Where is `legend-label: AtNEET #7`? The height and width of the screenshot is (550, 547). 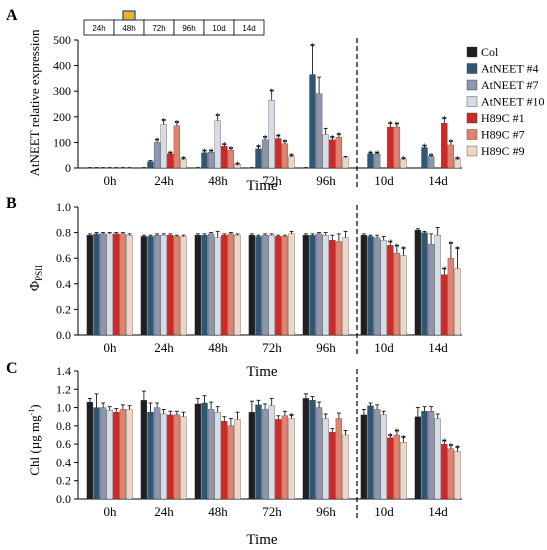
legend-label: AtNEET #7 is located at coordinates (509, 85).